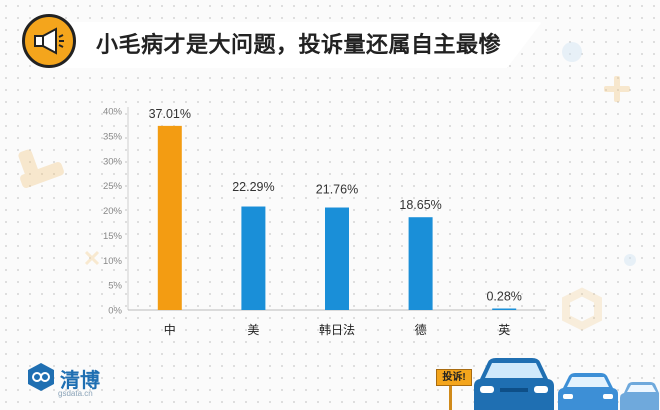  I want to click on y-tick-label: 25%, so click(113, 186).